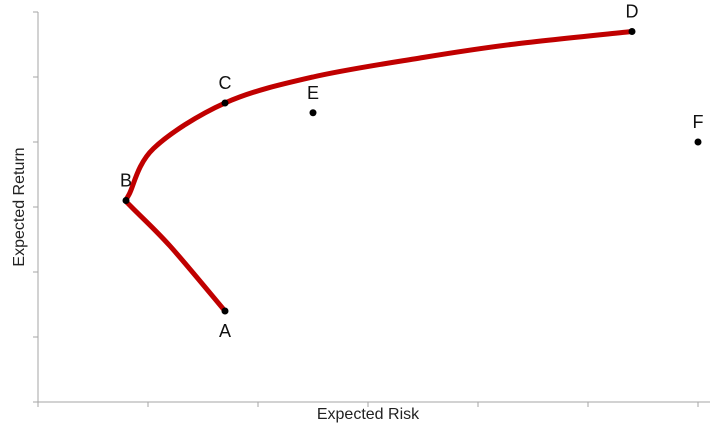 The height and width of the screenshot is (425, 712). What do you see at coordinates (313, 113) in the screenshot?
I see `point-e` at bounding box center [313, 113].